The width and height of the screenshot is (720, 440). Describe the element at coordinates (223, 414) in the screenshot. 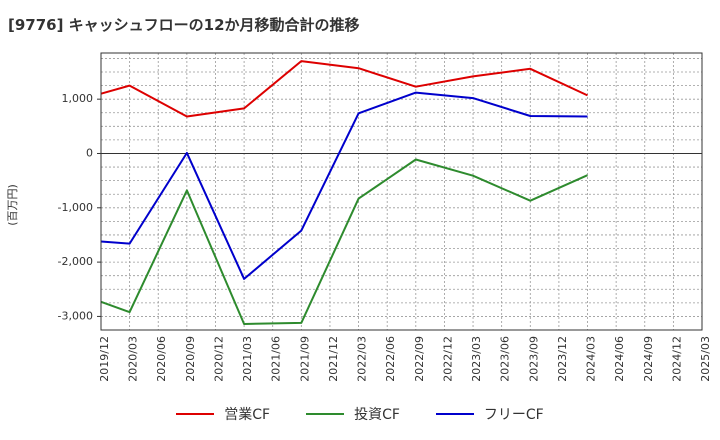

I see `legend-item-1: 営業CF` at that location.